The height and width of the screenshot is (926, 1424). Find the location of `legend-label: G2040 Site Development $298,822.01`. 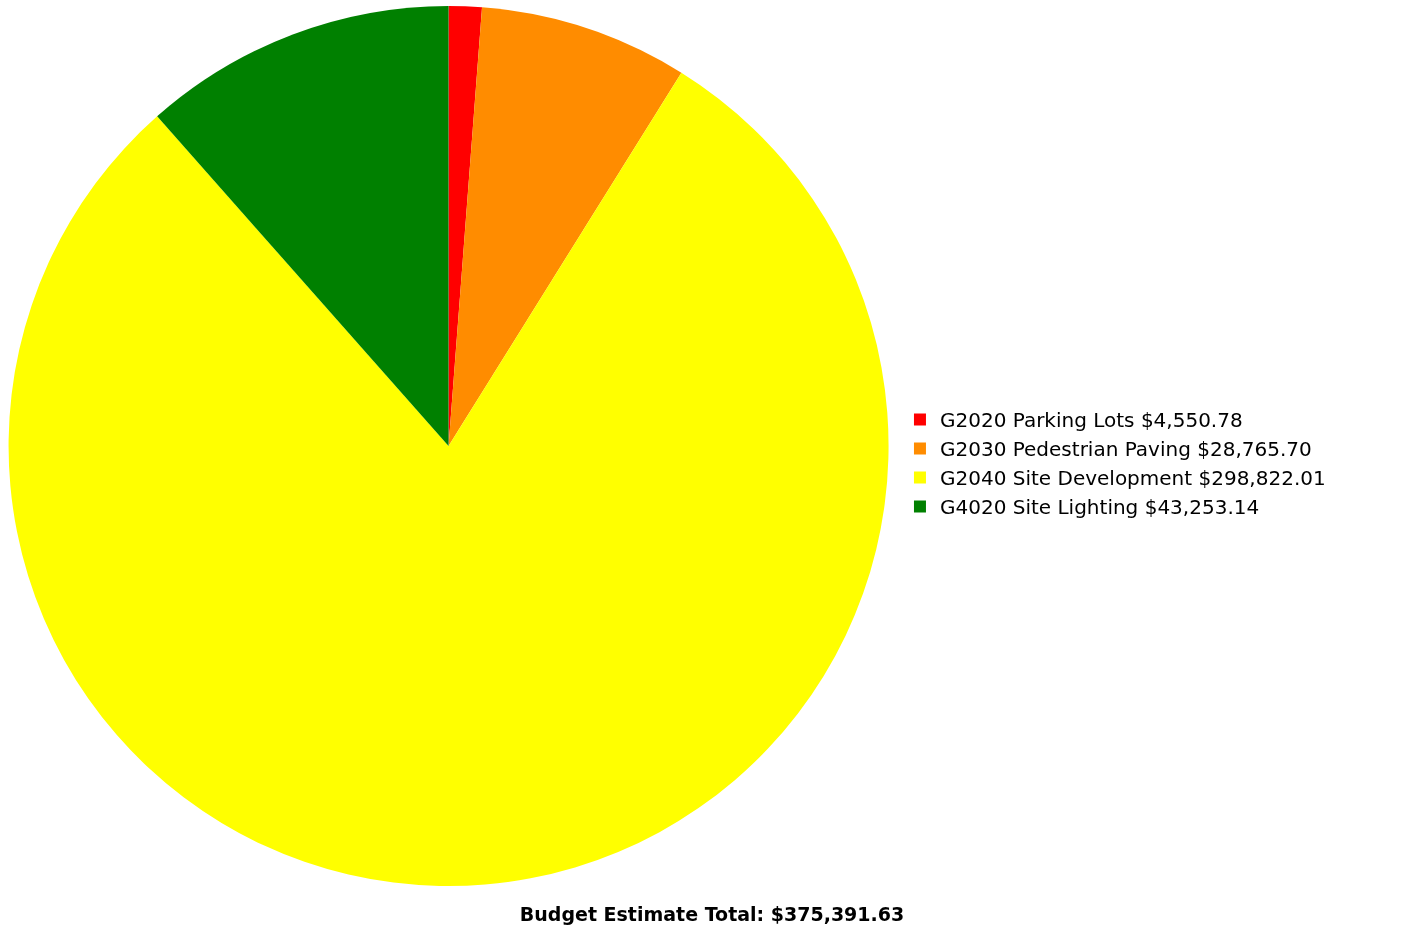

legend-label: G2040 Site Development $298,822.01 is located at coordinates (1132, 478).